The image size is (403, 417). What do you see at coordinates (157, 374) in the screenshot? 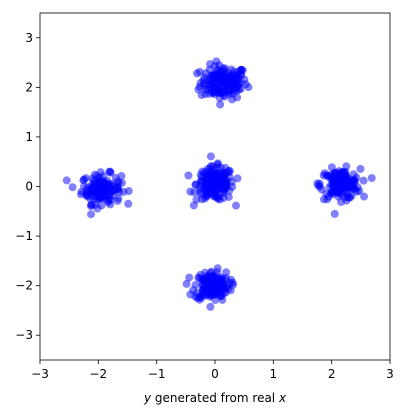
I see `x-tick-label: −1` at bounding box center [157, 374].